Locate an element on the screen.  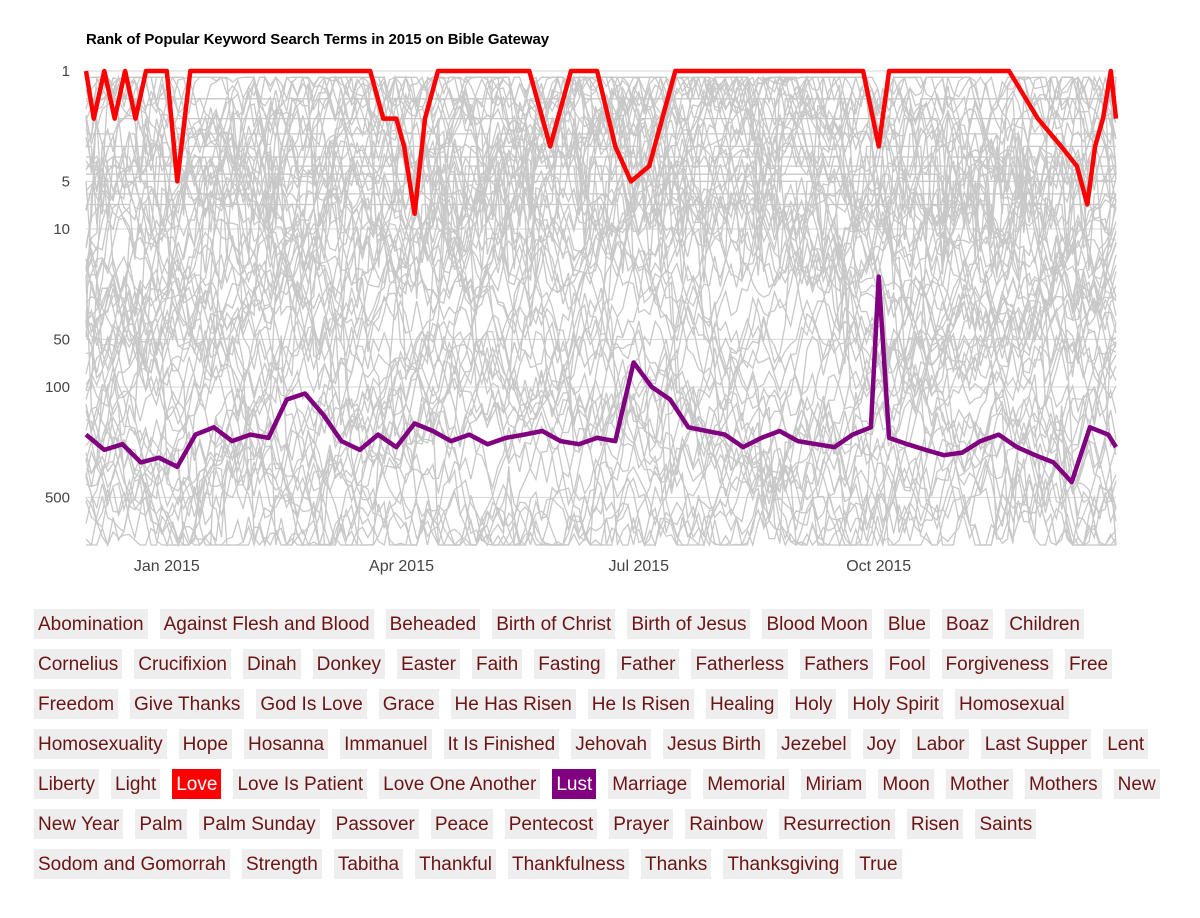
tag-new: New is located at coordinates (1136, 784).